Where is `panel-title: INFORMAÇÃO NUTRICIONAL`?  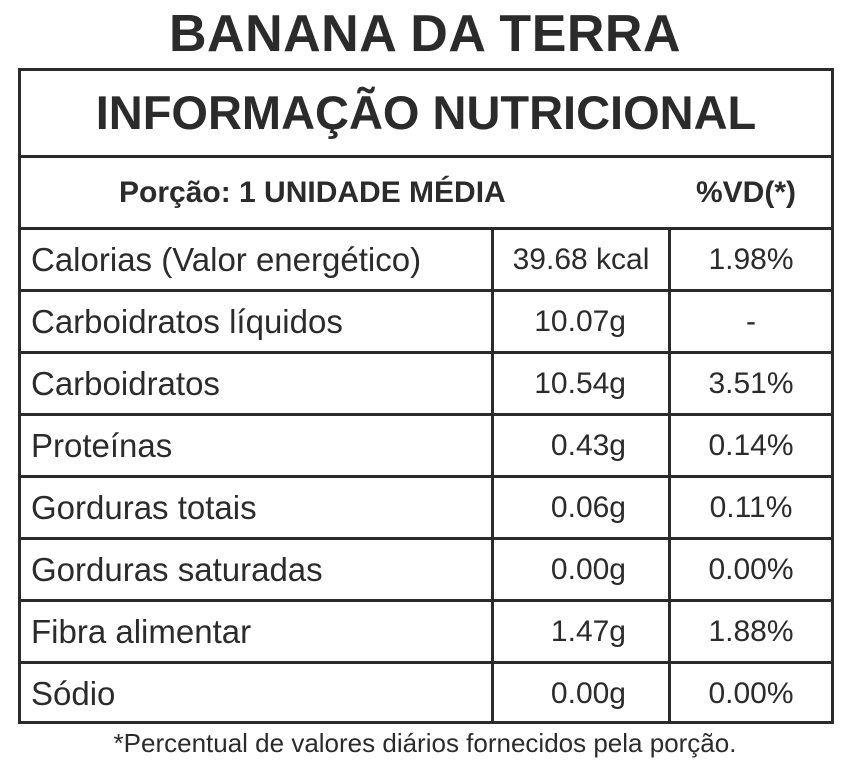 panel-title: INFORMAÇÃO NUTRICIONAL is located at coordinates (426, 114).